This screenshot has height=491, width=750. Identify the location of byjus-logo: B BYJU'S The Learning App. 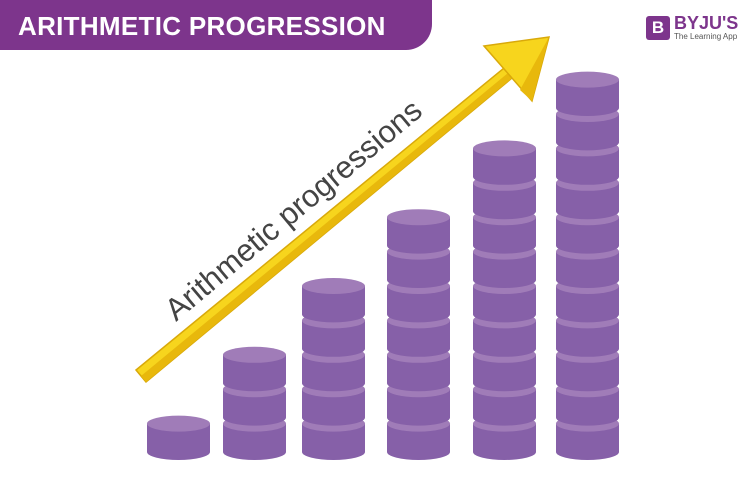
(692, 27).